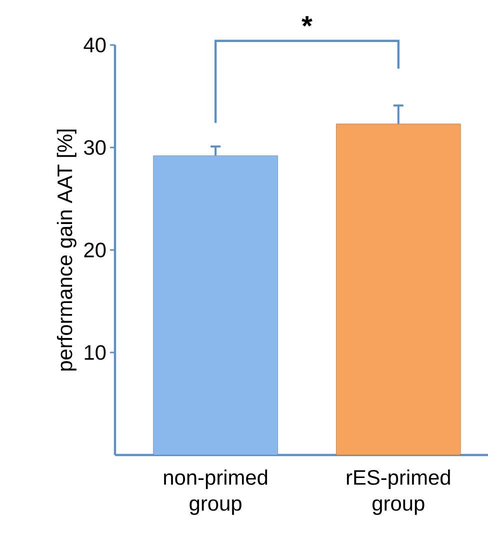 The width and height of the screenshot is (488, 558). What do you see at coordinates (95, 352) in the screenshot?
I see `y-tick-label: 10` at bounding box center [95, 352].